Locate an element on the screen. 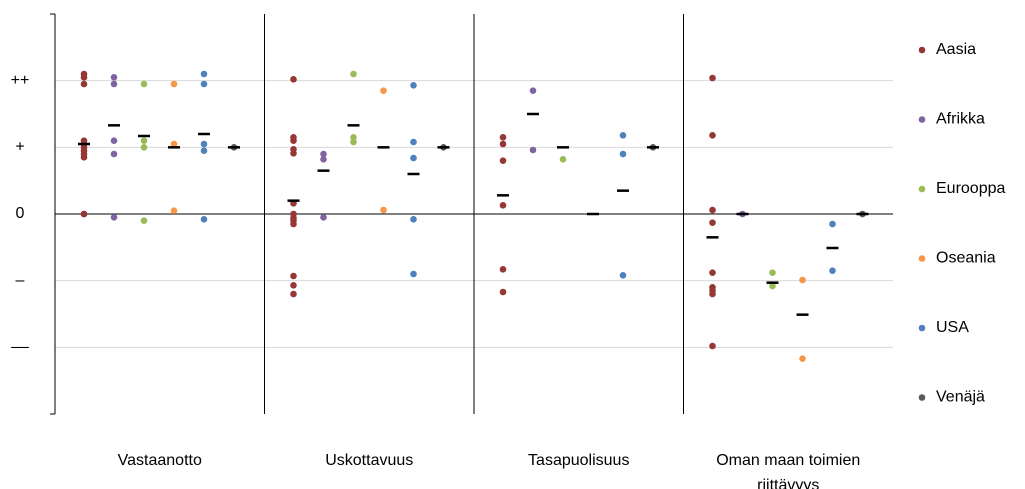  x-category-label: Vastaanotto is located at coordinates (159, 460).